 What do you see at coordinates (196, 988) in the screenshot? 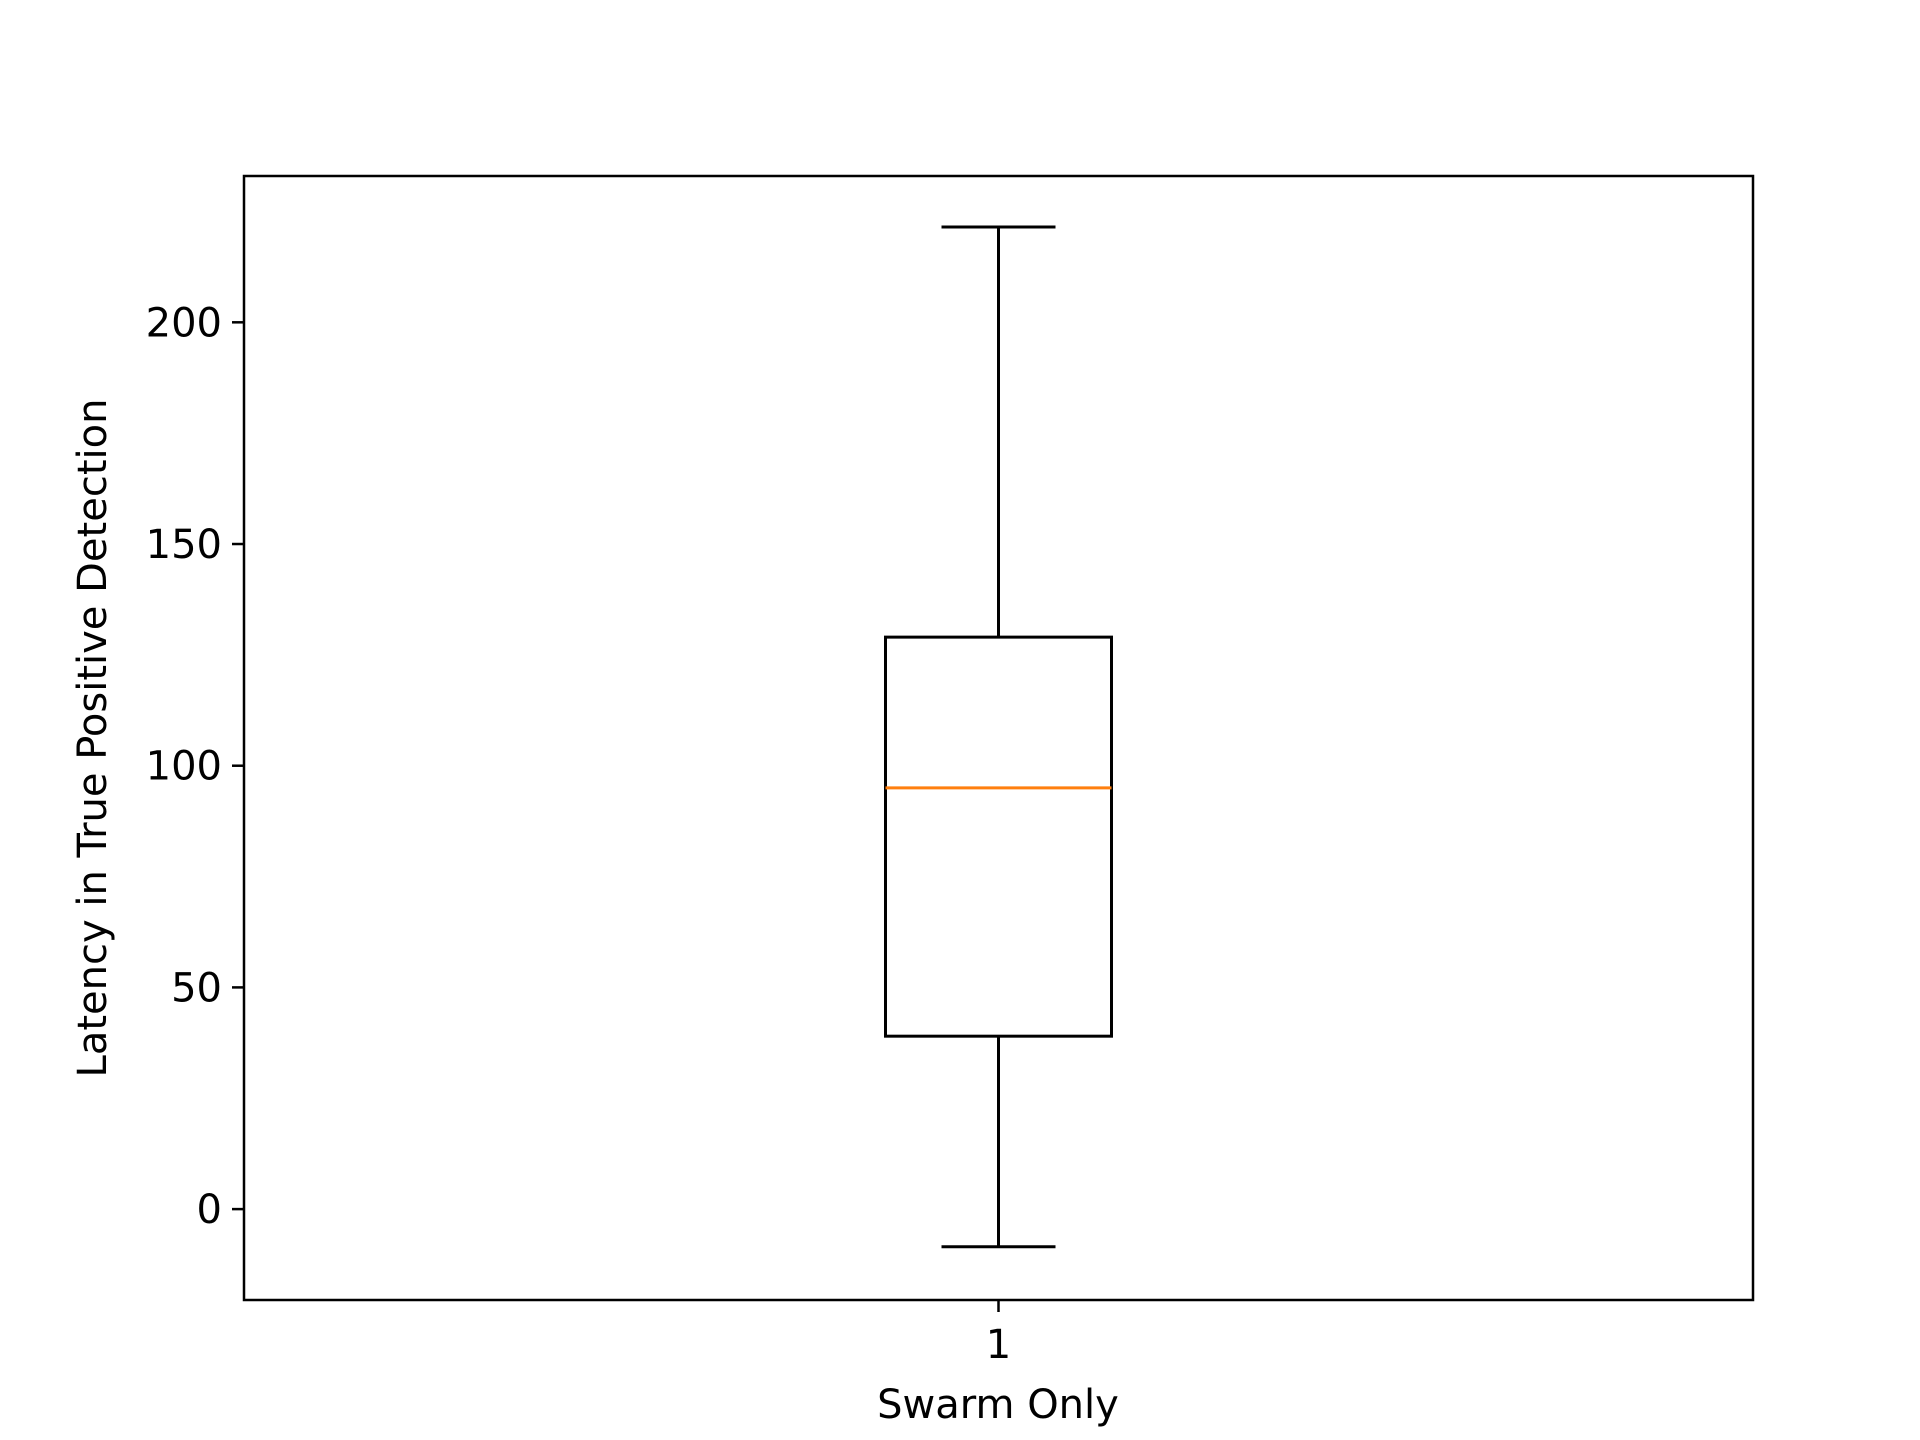
I see `y-tick-label: 50` at bounding box center [196, 988].